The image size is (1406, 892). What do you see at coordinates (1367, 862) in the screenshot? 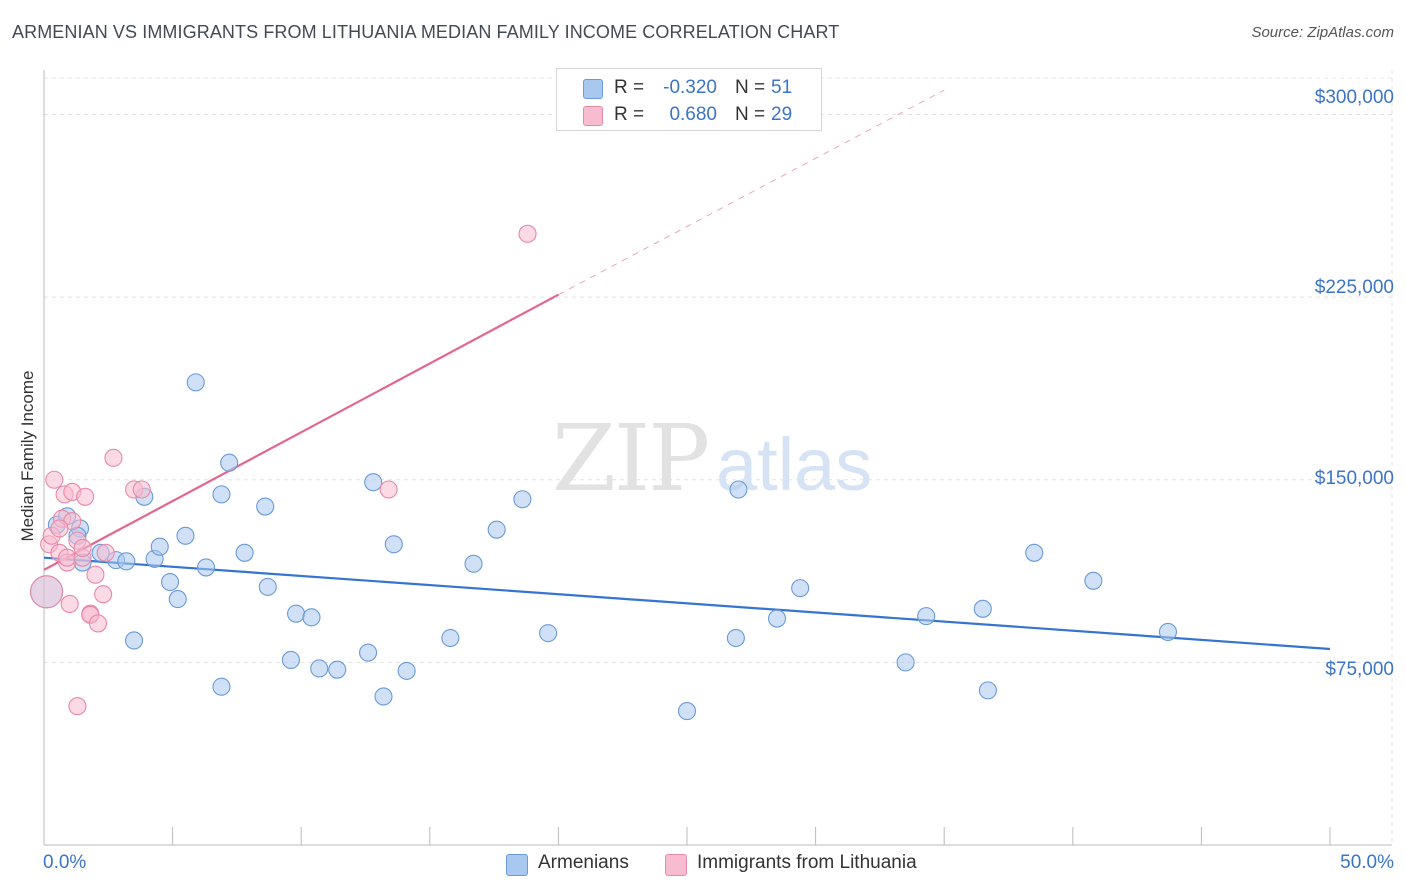
I see `x-tick-label-max: 50.0%` at bounding box center [1367, 862].